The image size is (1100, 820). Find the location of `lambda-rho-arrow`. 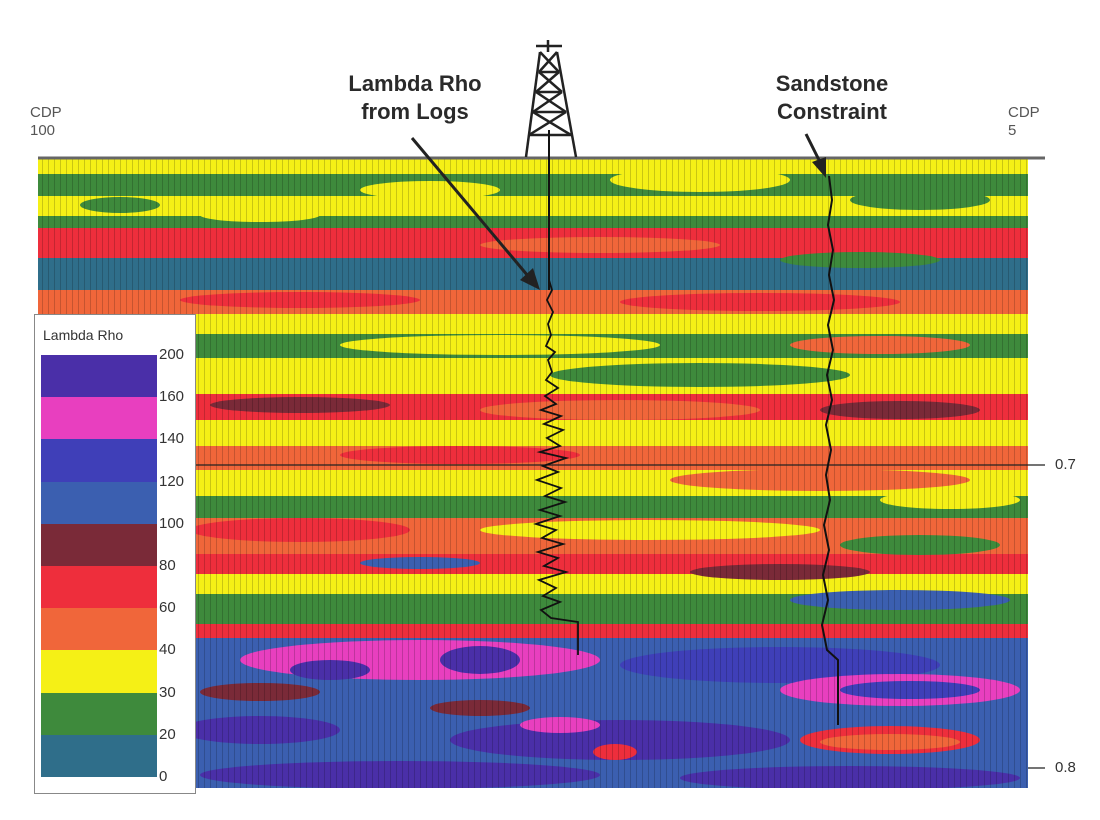

lambda-rho-arrow is located at coordinates (475, 213).